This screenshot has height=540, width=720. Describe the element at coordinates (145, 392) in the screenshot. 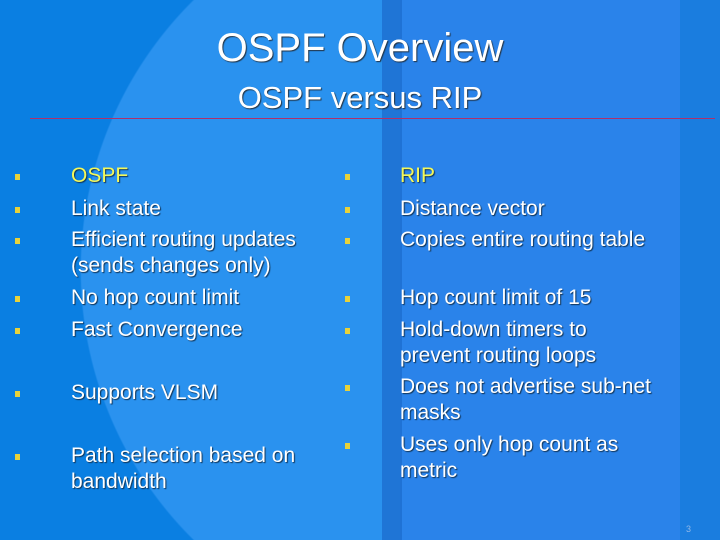

I see `bullet-item: Supports VLSM` at that location.